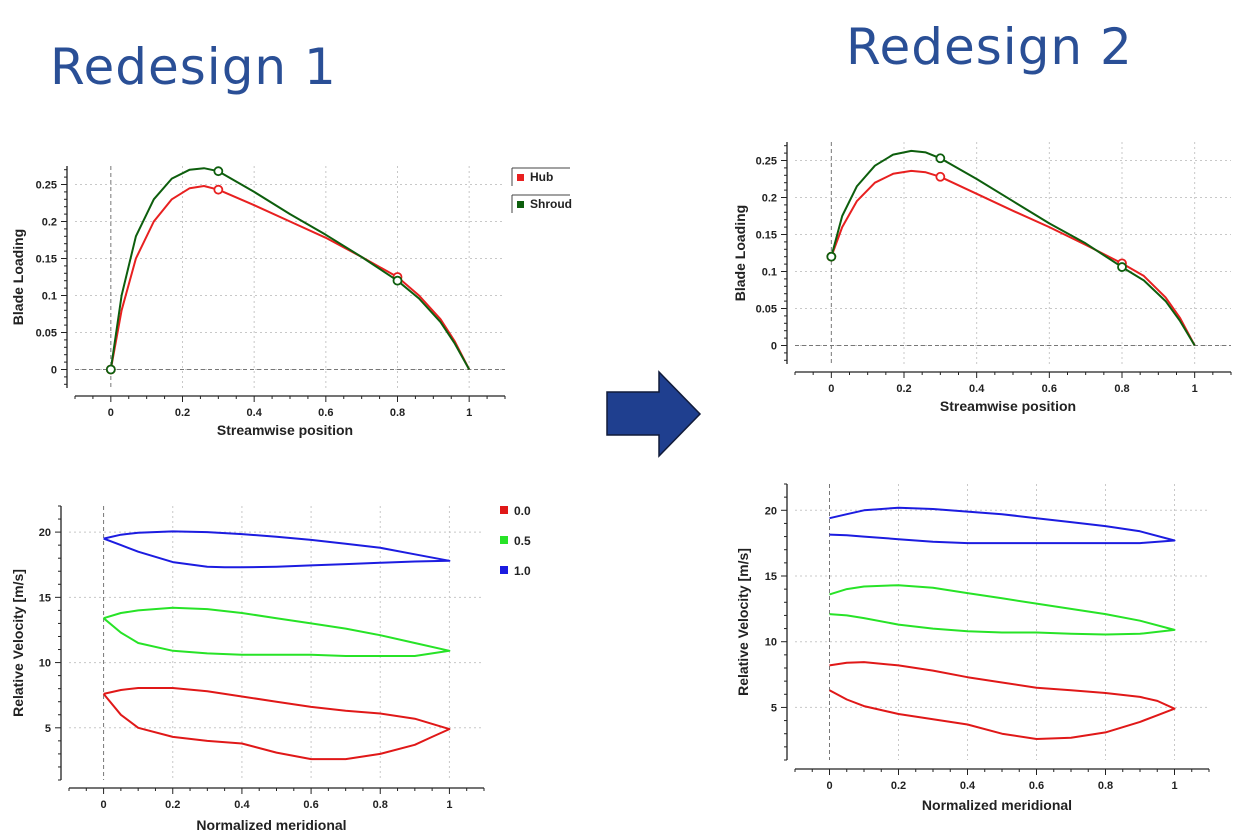 This screenshot has height=837, width=1239. I want to click on redesign-2-heading: Redesign 2, so click(989, 47).